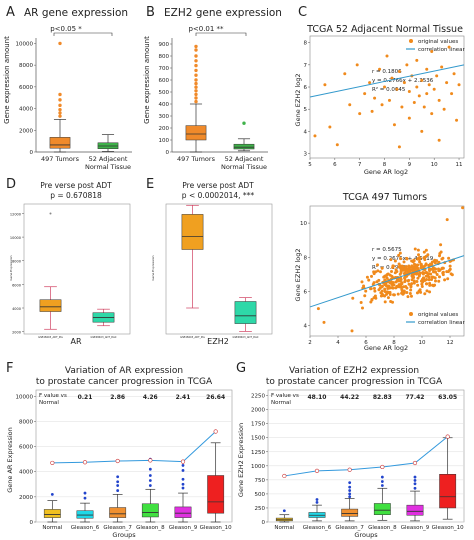 The image size is (474, 540). Describe the element at coordinates (134, 456) in the screenshot. I see `plot-frame` at that location.